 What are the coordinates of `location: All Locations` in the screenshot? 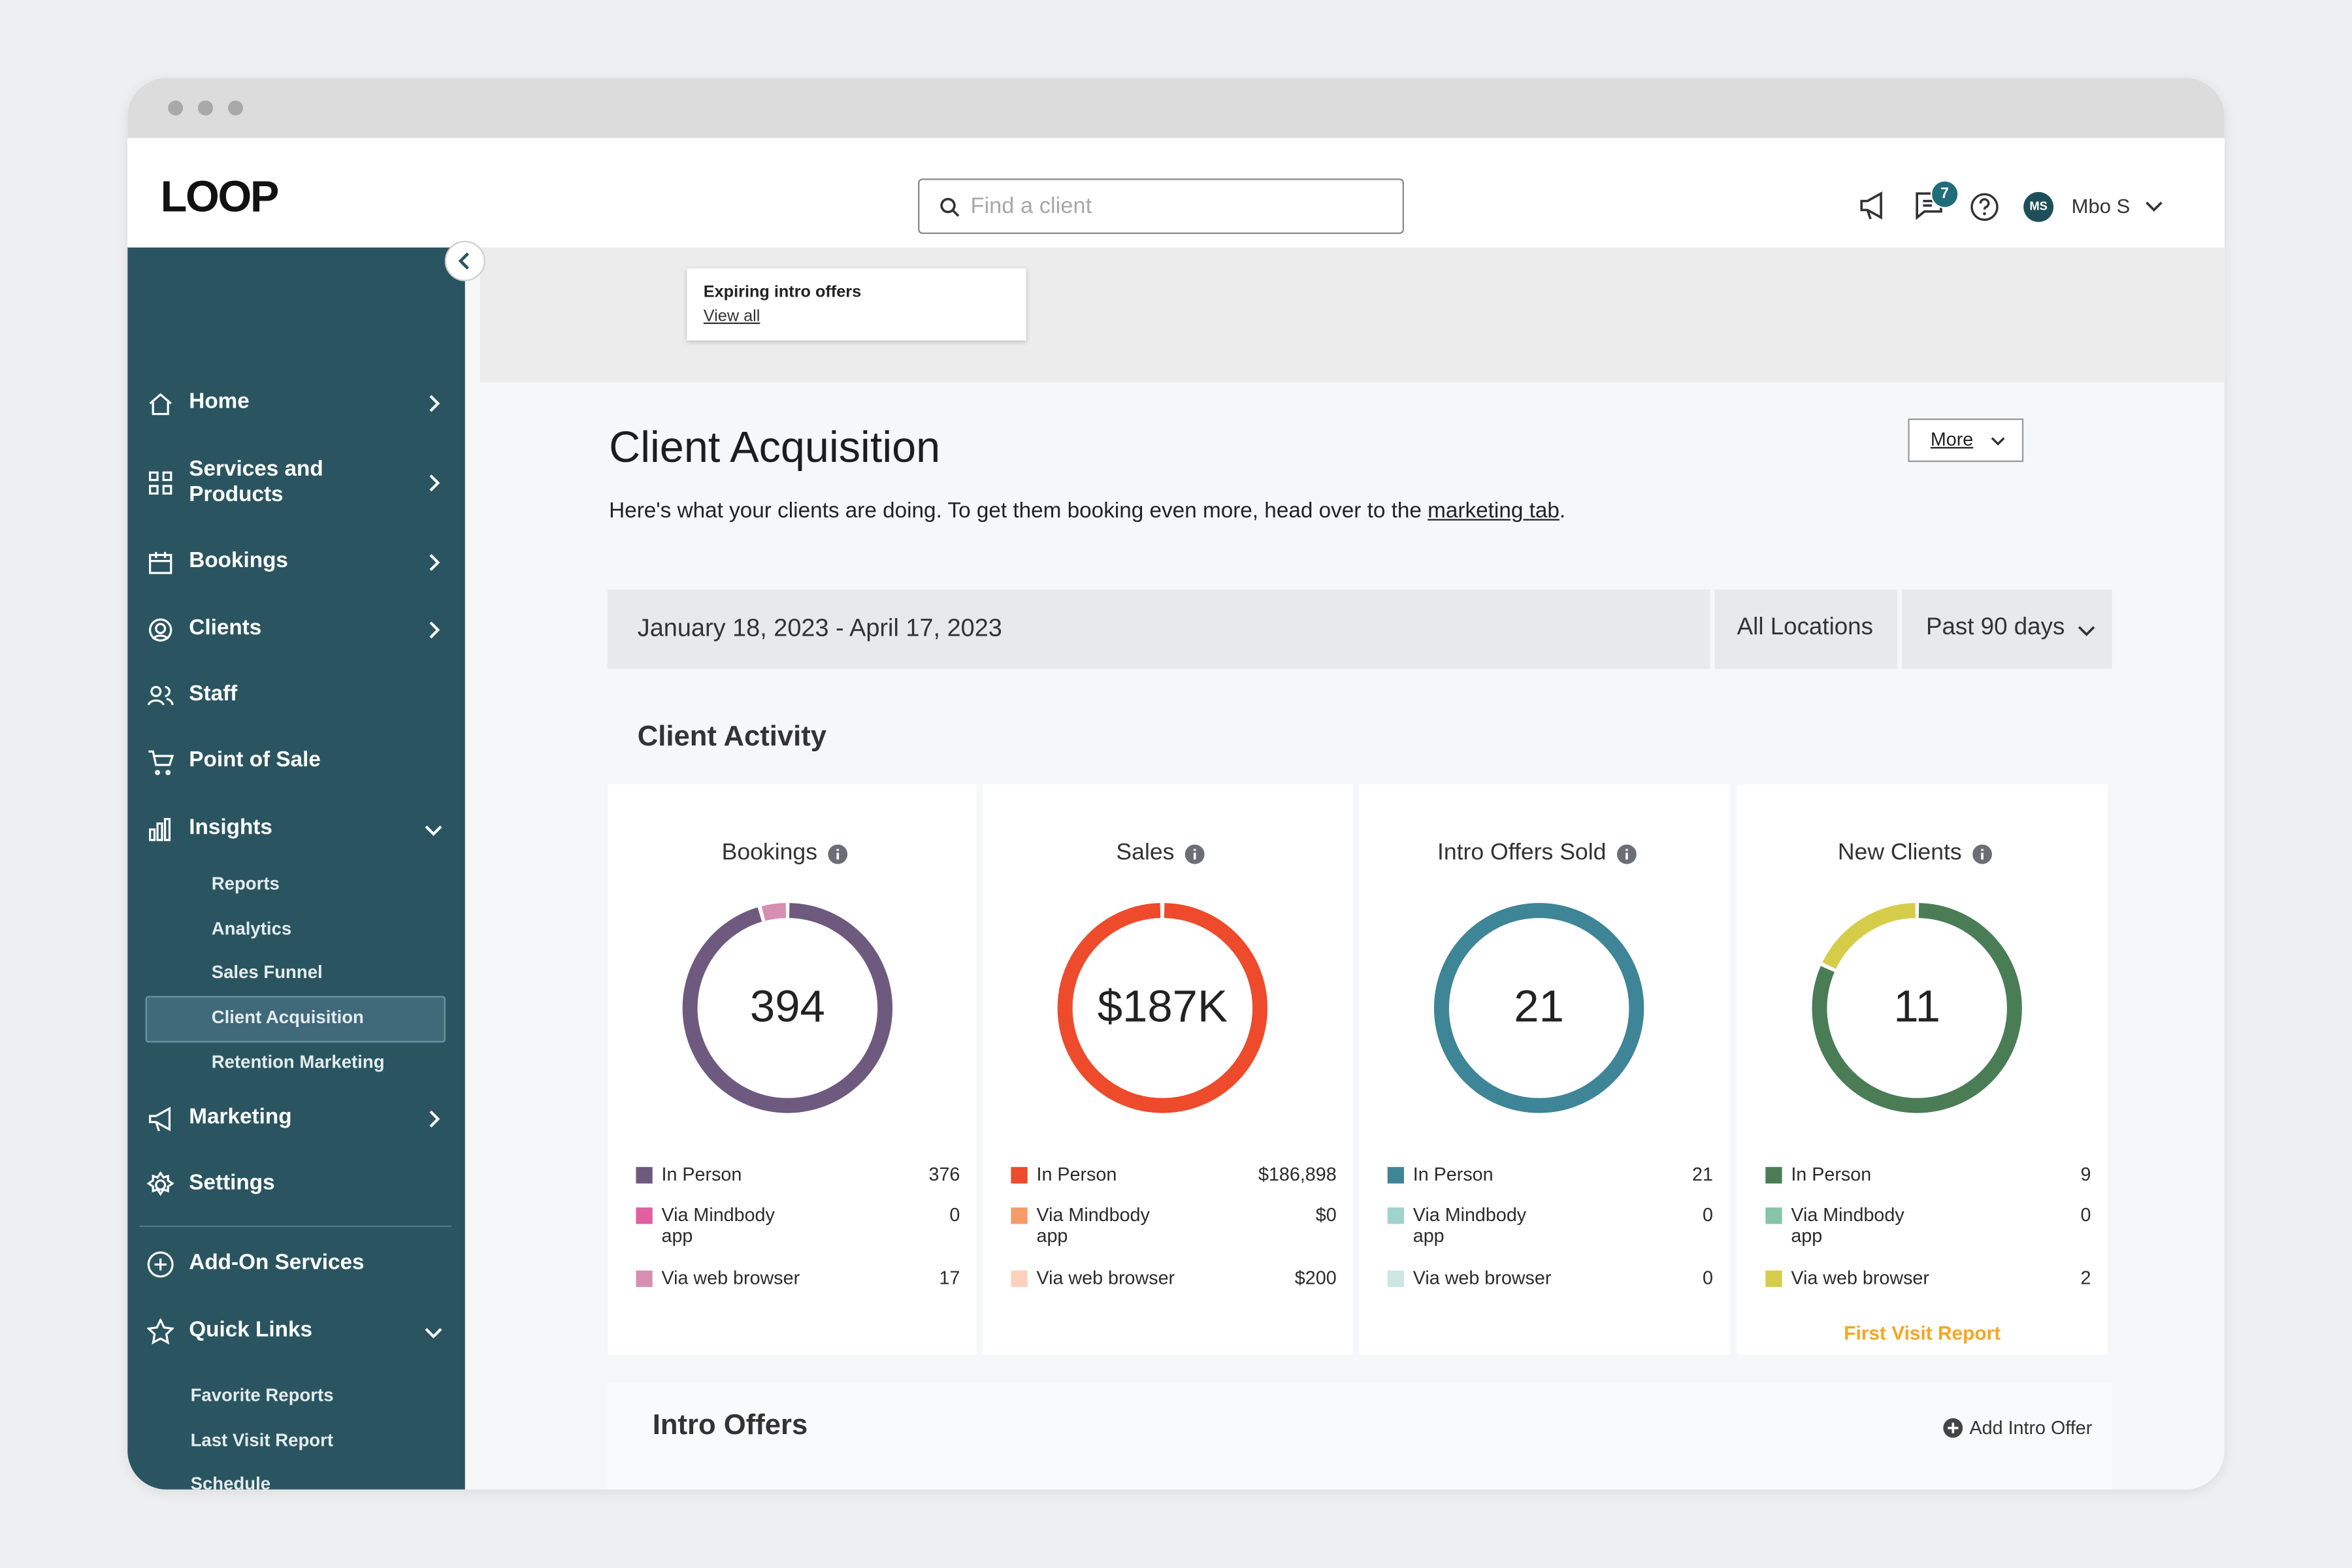 It's located at (1805, 628).